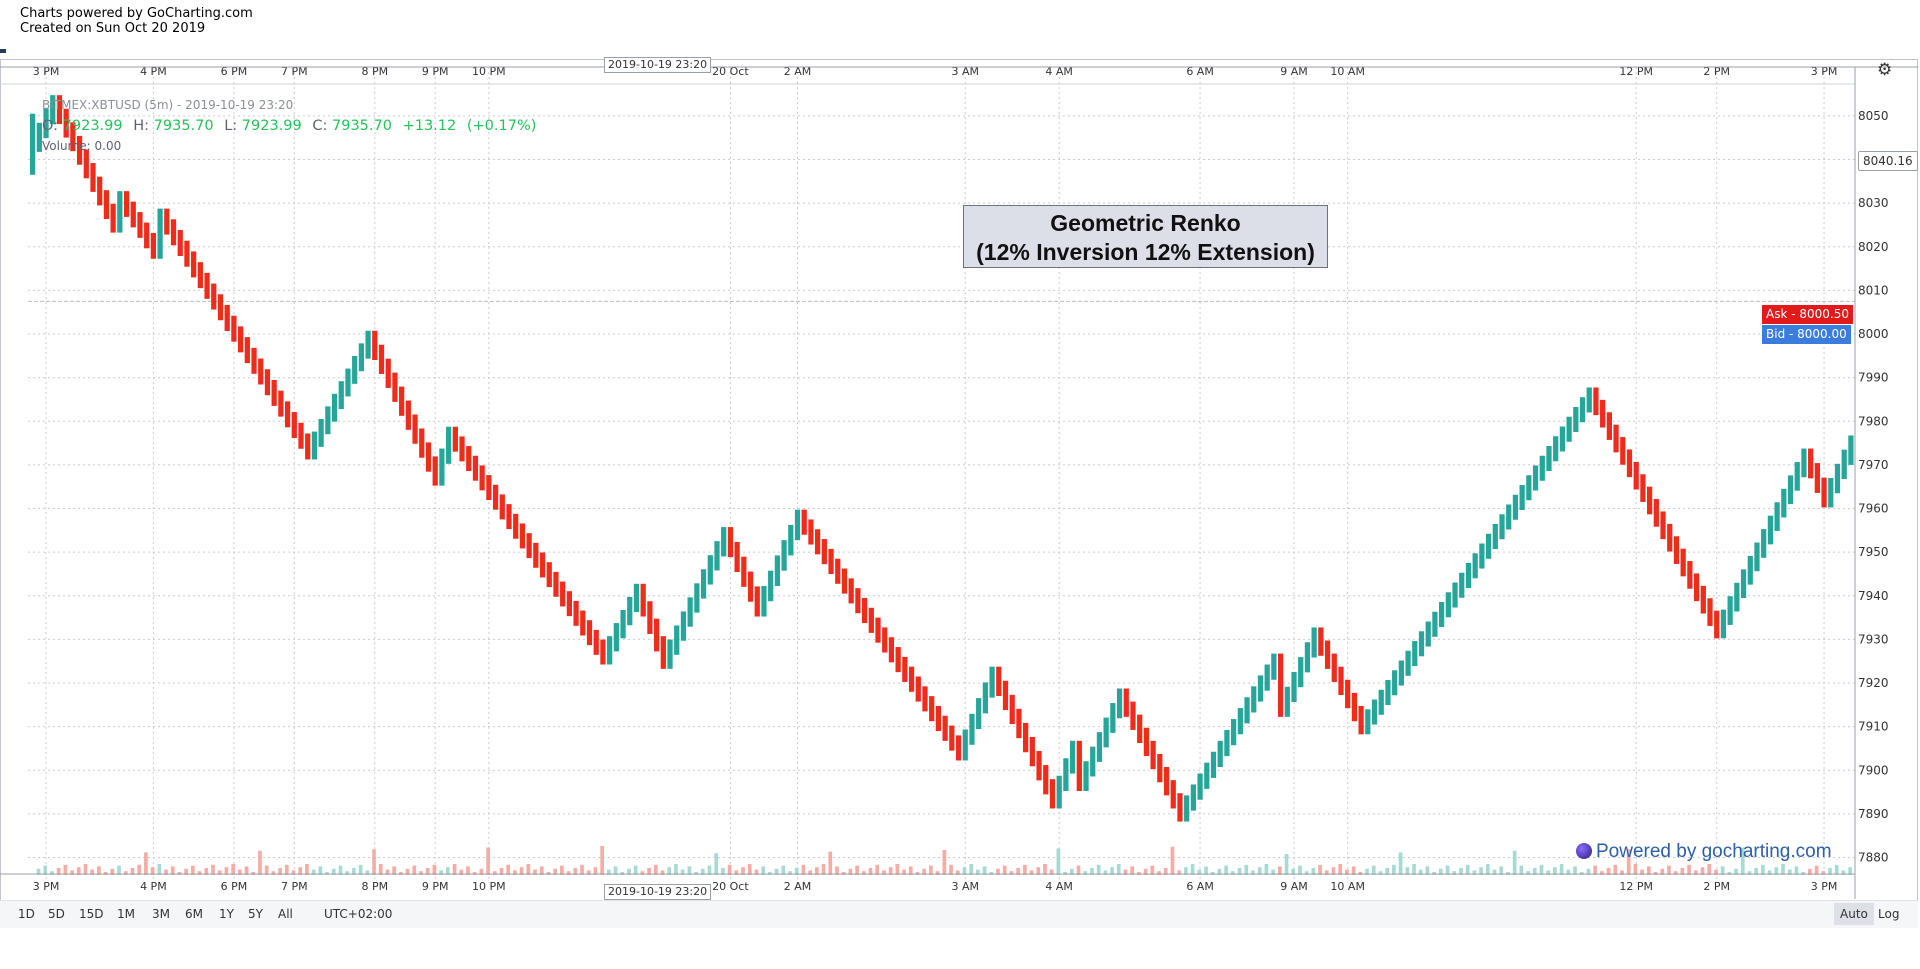 Image resolution: width=1920 pixels, height=969 pixels. What do you see at coordinates (194, 914) in the screenshot?
I see `range-6m-button: 6M` at bounding box center [194, 914].